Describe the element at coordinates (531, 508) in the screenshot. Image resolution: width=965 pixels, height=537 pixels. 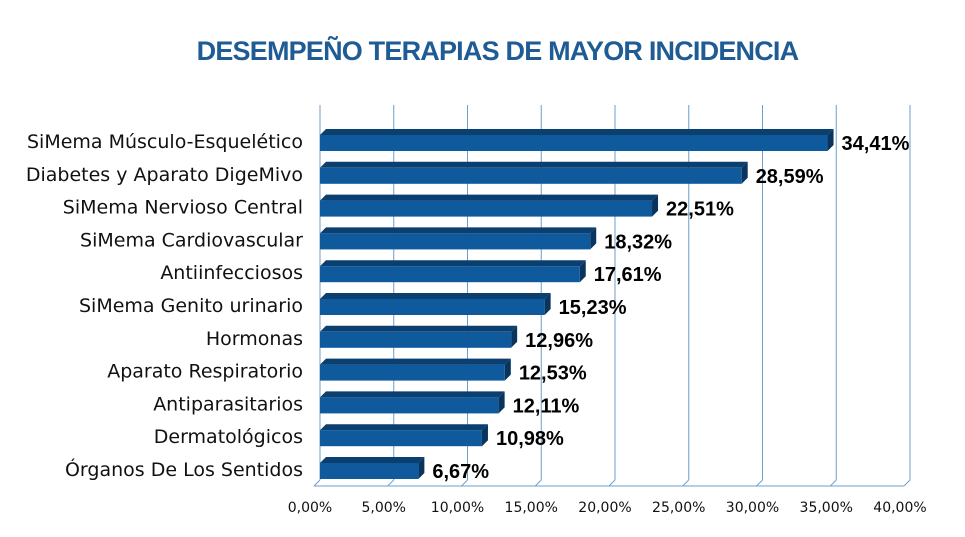
I see `x-tick-label: 15,00%` at that location.